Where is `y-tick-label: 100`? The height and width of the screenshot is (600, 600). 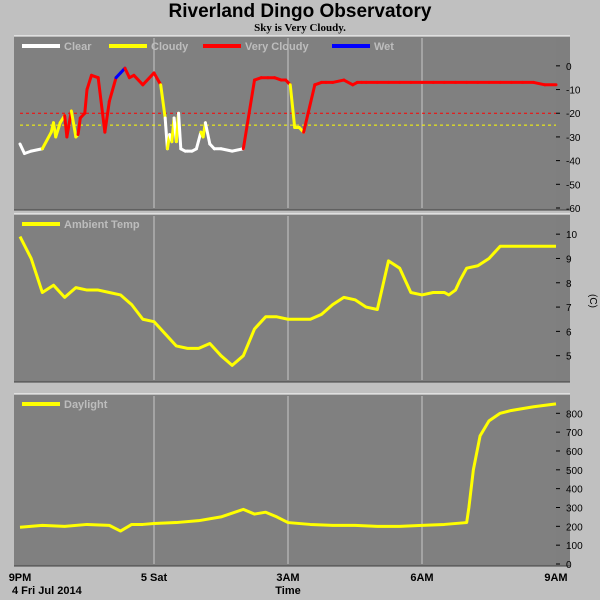 y-tick-label: 100 is located at coordinates (574, 546).